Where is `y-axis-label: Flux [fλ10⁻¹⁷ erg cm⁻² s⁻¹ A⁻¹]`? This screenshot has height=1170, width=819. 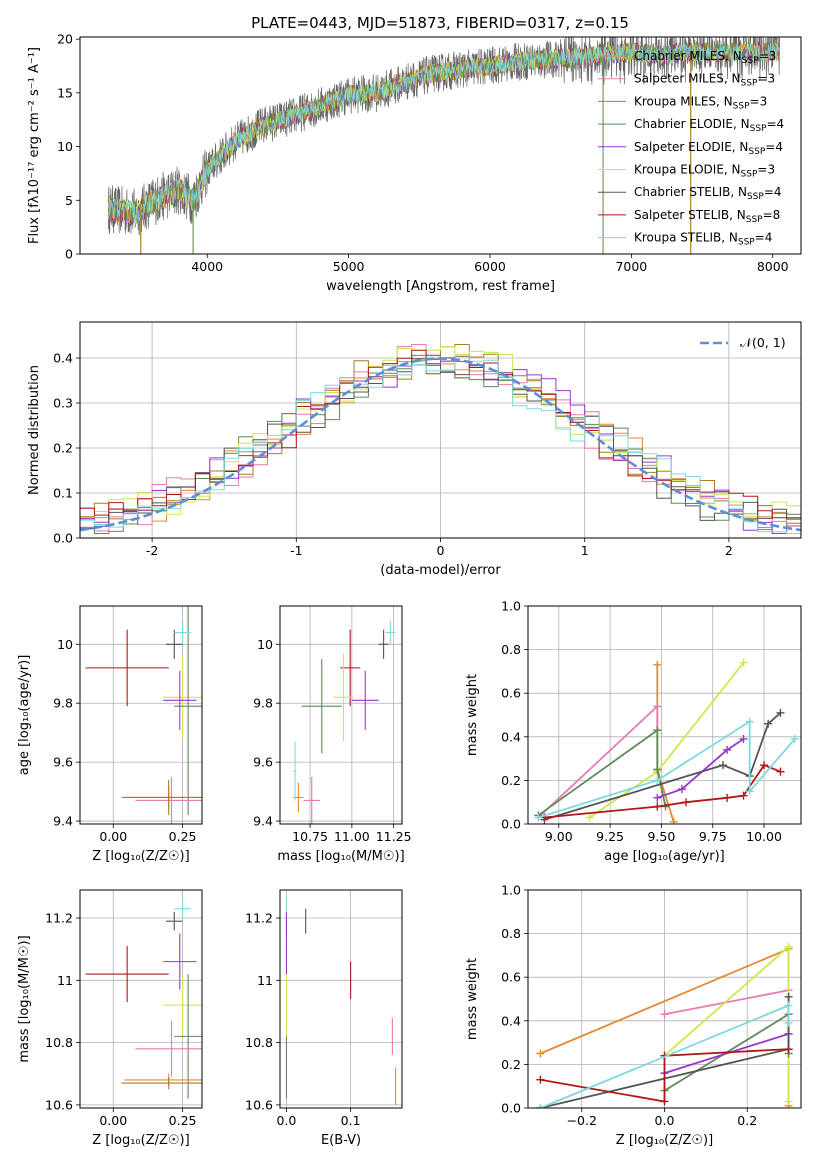
y-axis-label: Flux [fλ10⁻¹⁷ erg cm⁻² s⁻¹ A⁻¹] is located at coordinates (34, 145).